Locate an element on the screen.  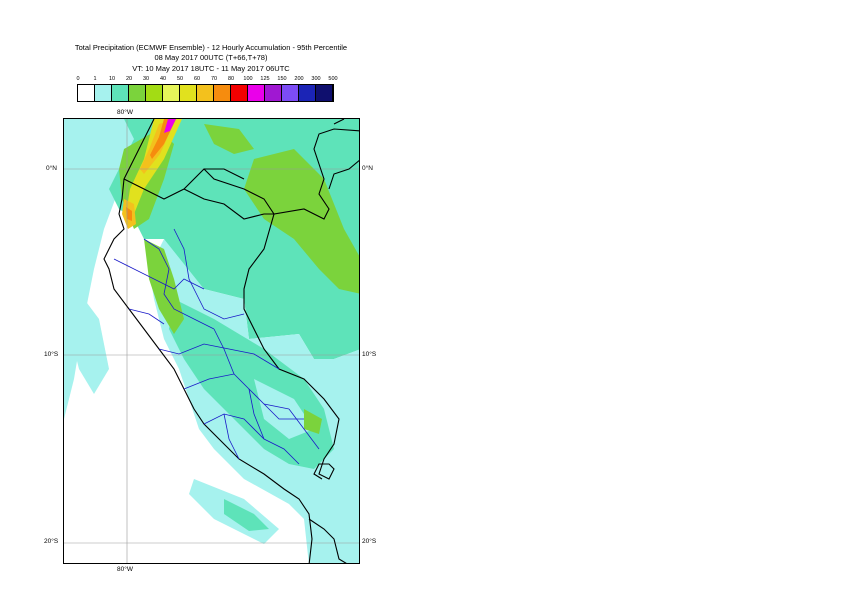
lat-label-20-right: 20°S is located at coordinates (369, 541).